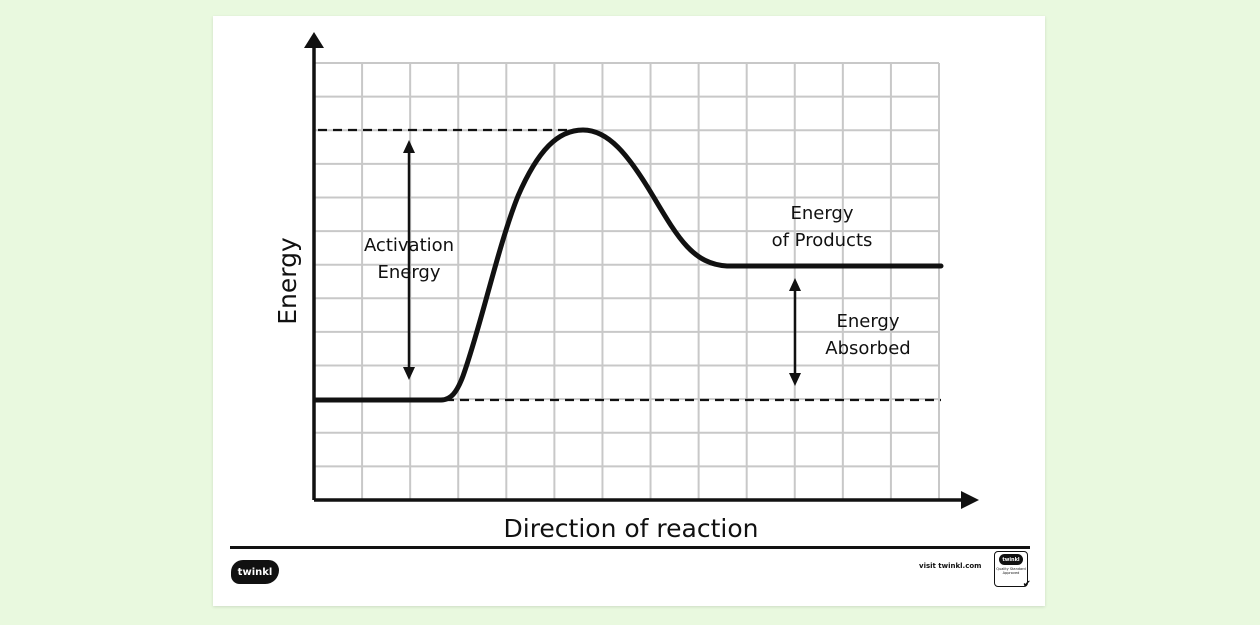 The height and width of the screenshot is (625, 1260). Describe the element at coordinates (631, 528) in the screenshot. I see `x-axis-label: Direction of reaction` at that location.